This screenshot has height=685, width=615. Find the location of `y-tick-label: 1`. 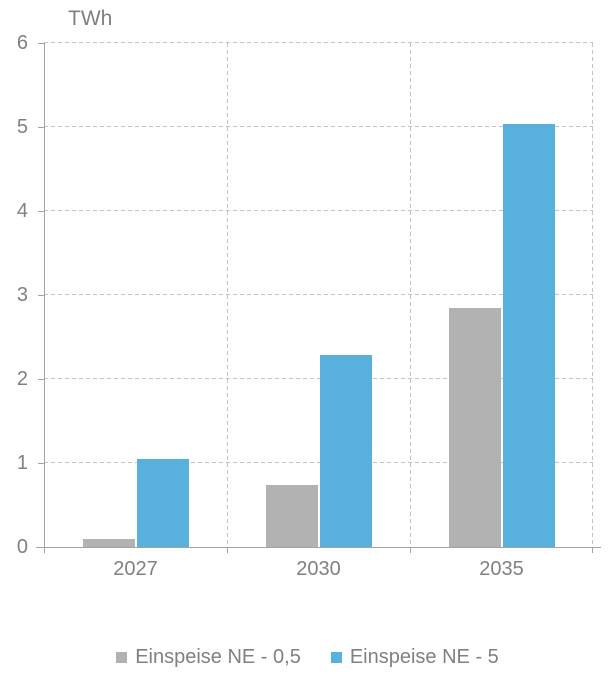

y-tick-label: 1 is located at coordinates (22, 463).